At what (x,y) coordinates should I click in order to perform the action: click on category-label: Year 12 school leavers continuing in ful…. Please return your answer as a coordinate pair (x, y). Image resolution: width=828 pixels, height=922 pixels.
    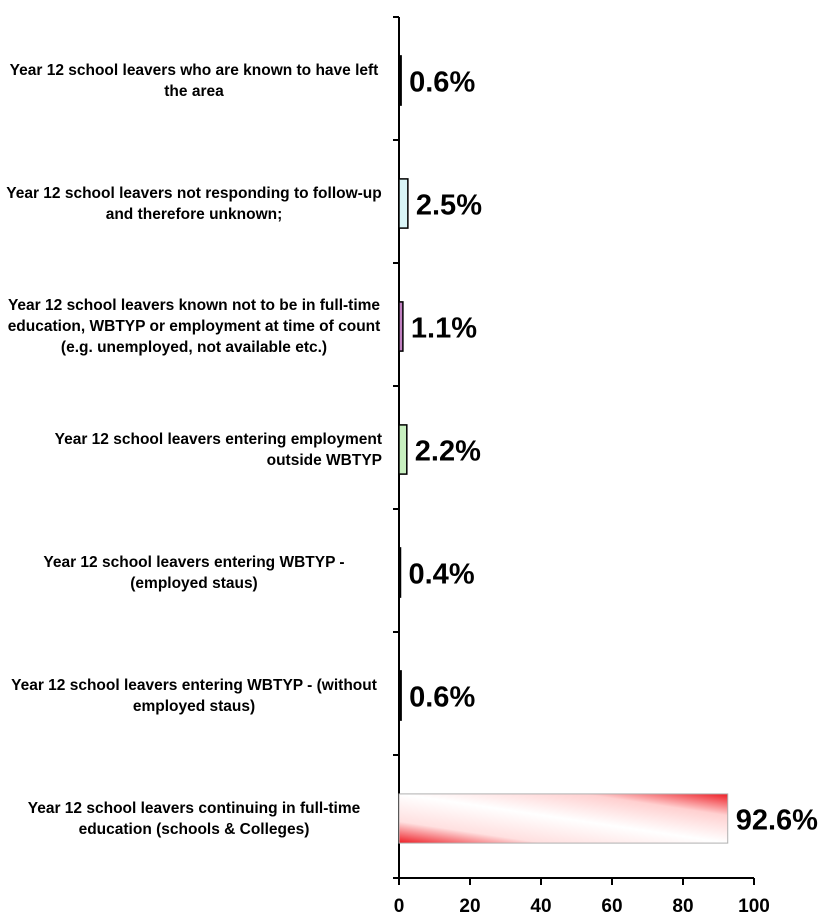
    Looking at the image, I should click on (194, 818).